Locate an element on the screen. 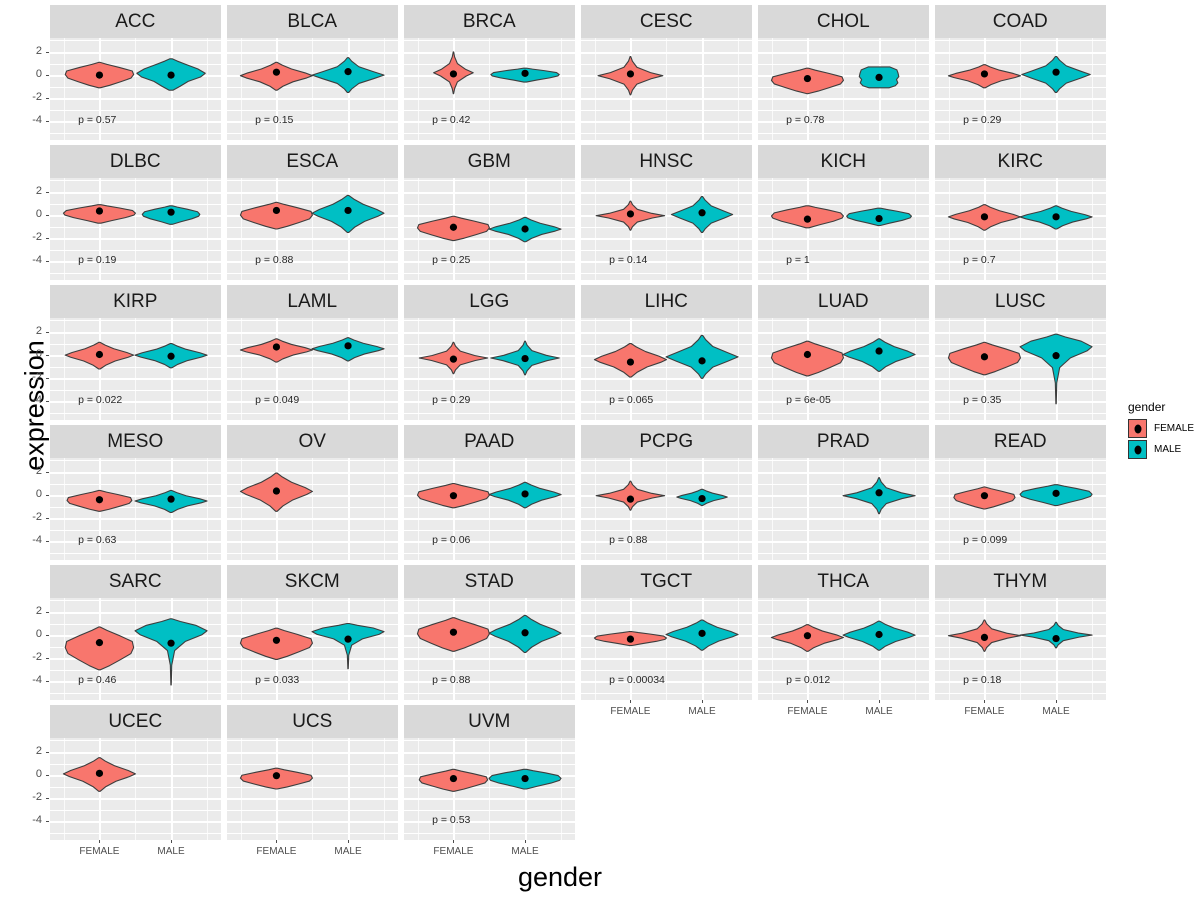  p-value-annotation: p = 0.19 is located at coordinates (97, 260).